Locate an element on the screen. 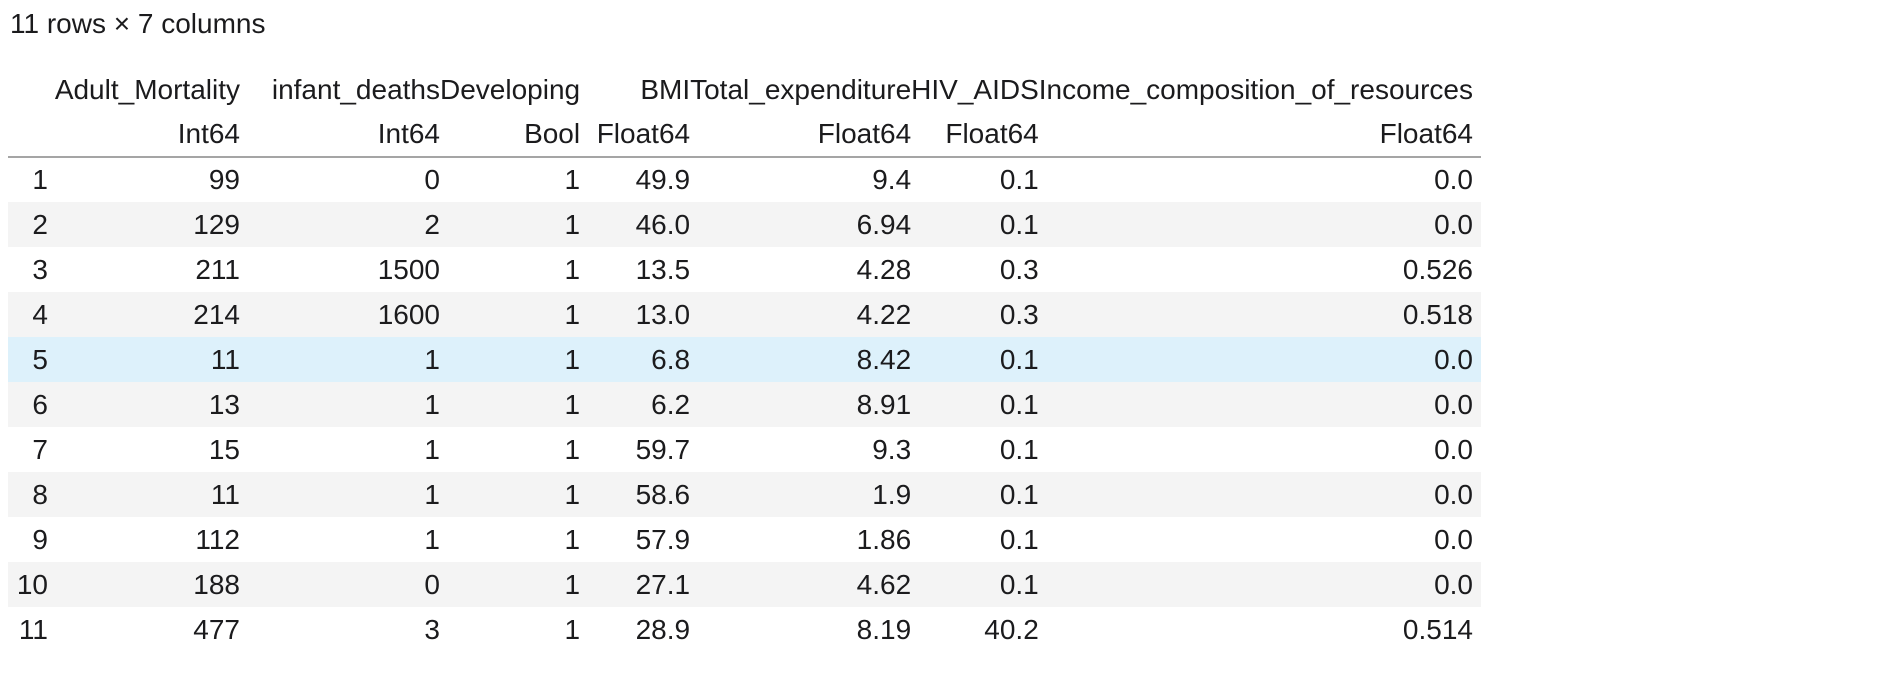 Image resolution: width=1882 pixels, height=690 pixels. column-header-adult-mortality: Adult_Mortality is located at coordinates (147, 89).